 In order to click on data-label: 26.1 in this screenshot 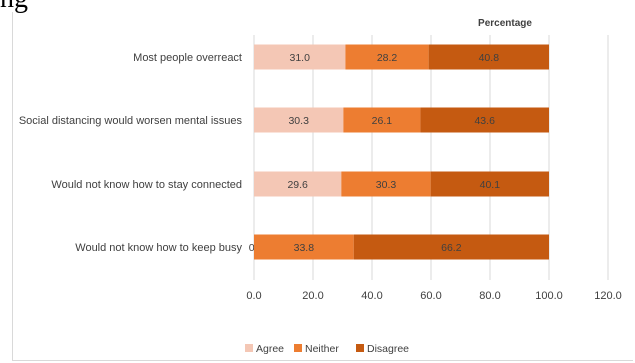, I will do `click(382, 121)`.